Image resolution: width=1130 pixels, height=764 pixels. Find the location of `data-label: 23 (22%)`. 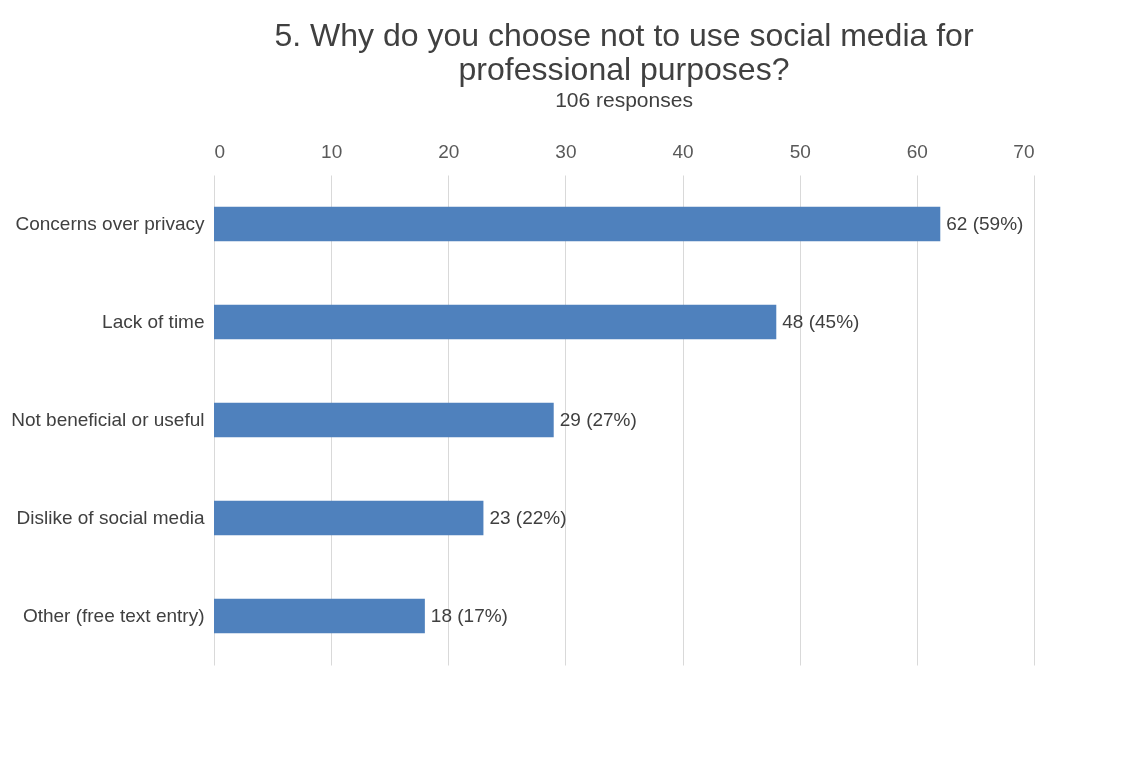

data-label: 23 (22%) is located at coordinates (528, 517).